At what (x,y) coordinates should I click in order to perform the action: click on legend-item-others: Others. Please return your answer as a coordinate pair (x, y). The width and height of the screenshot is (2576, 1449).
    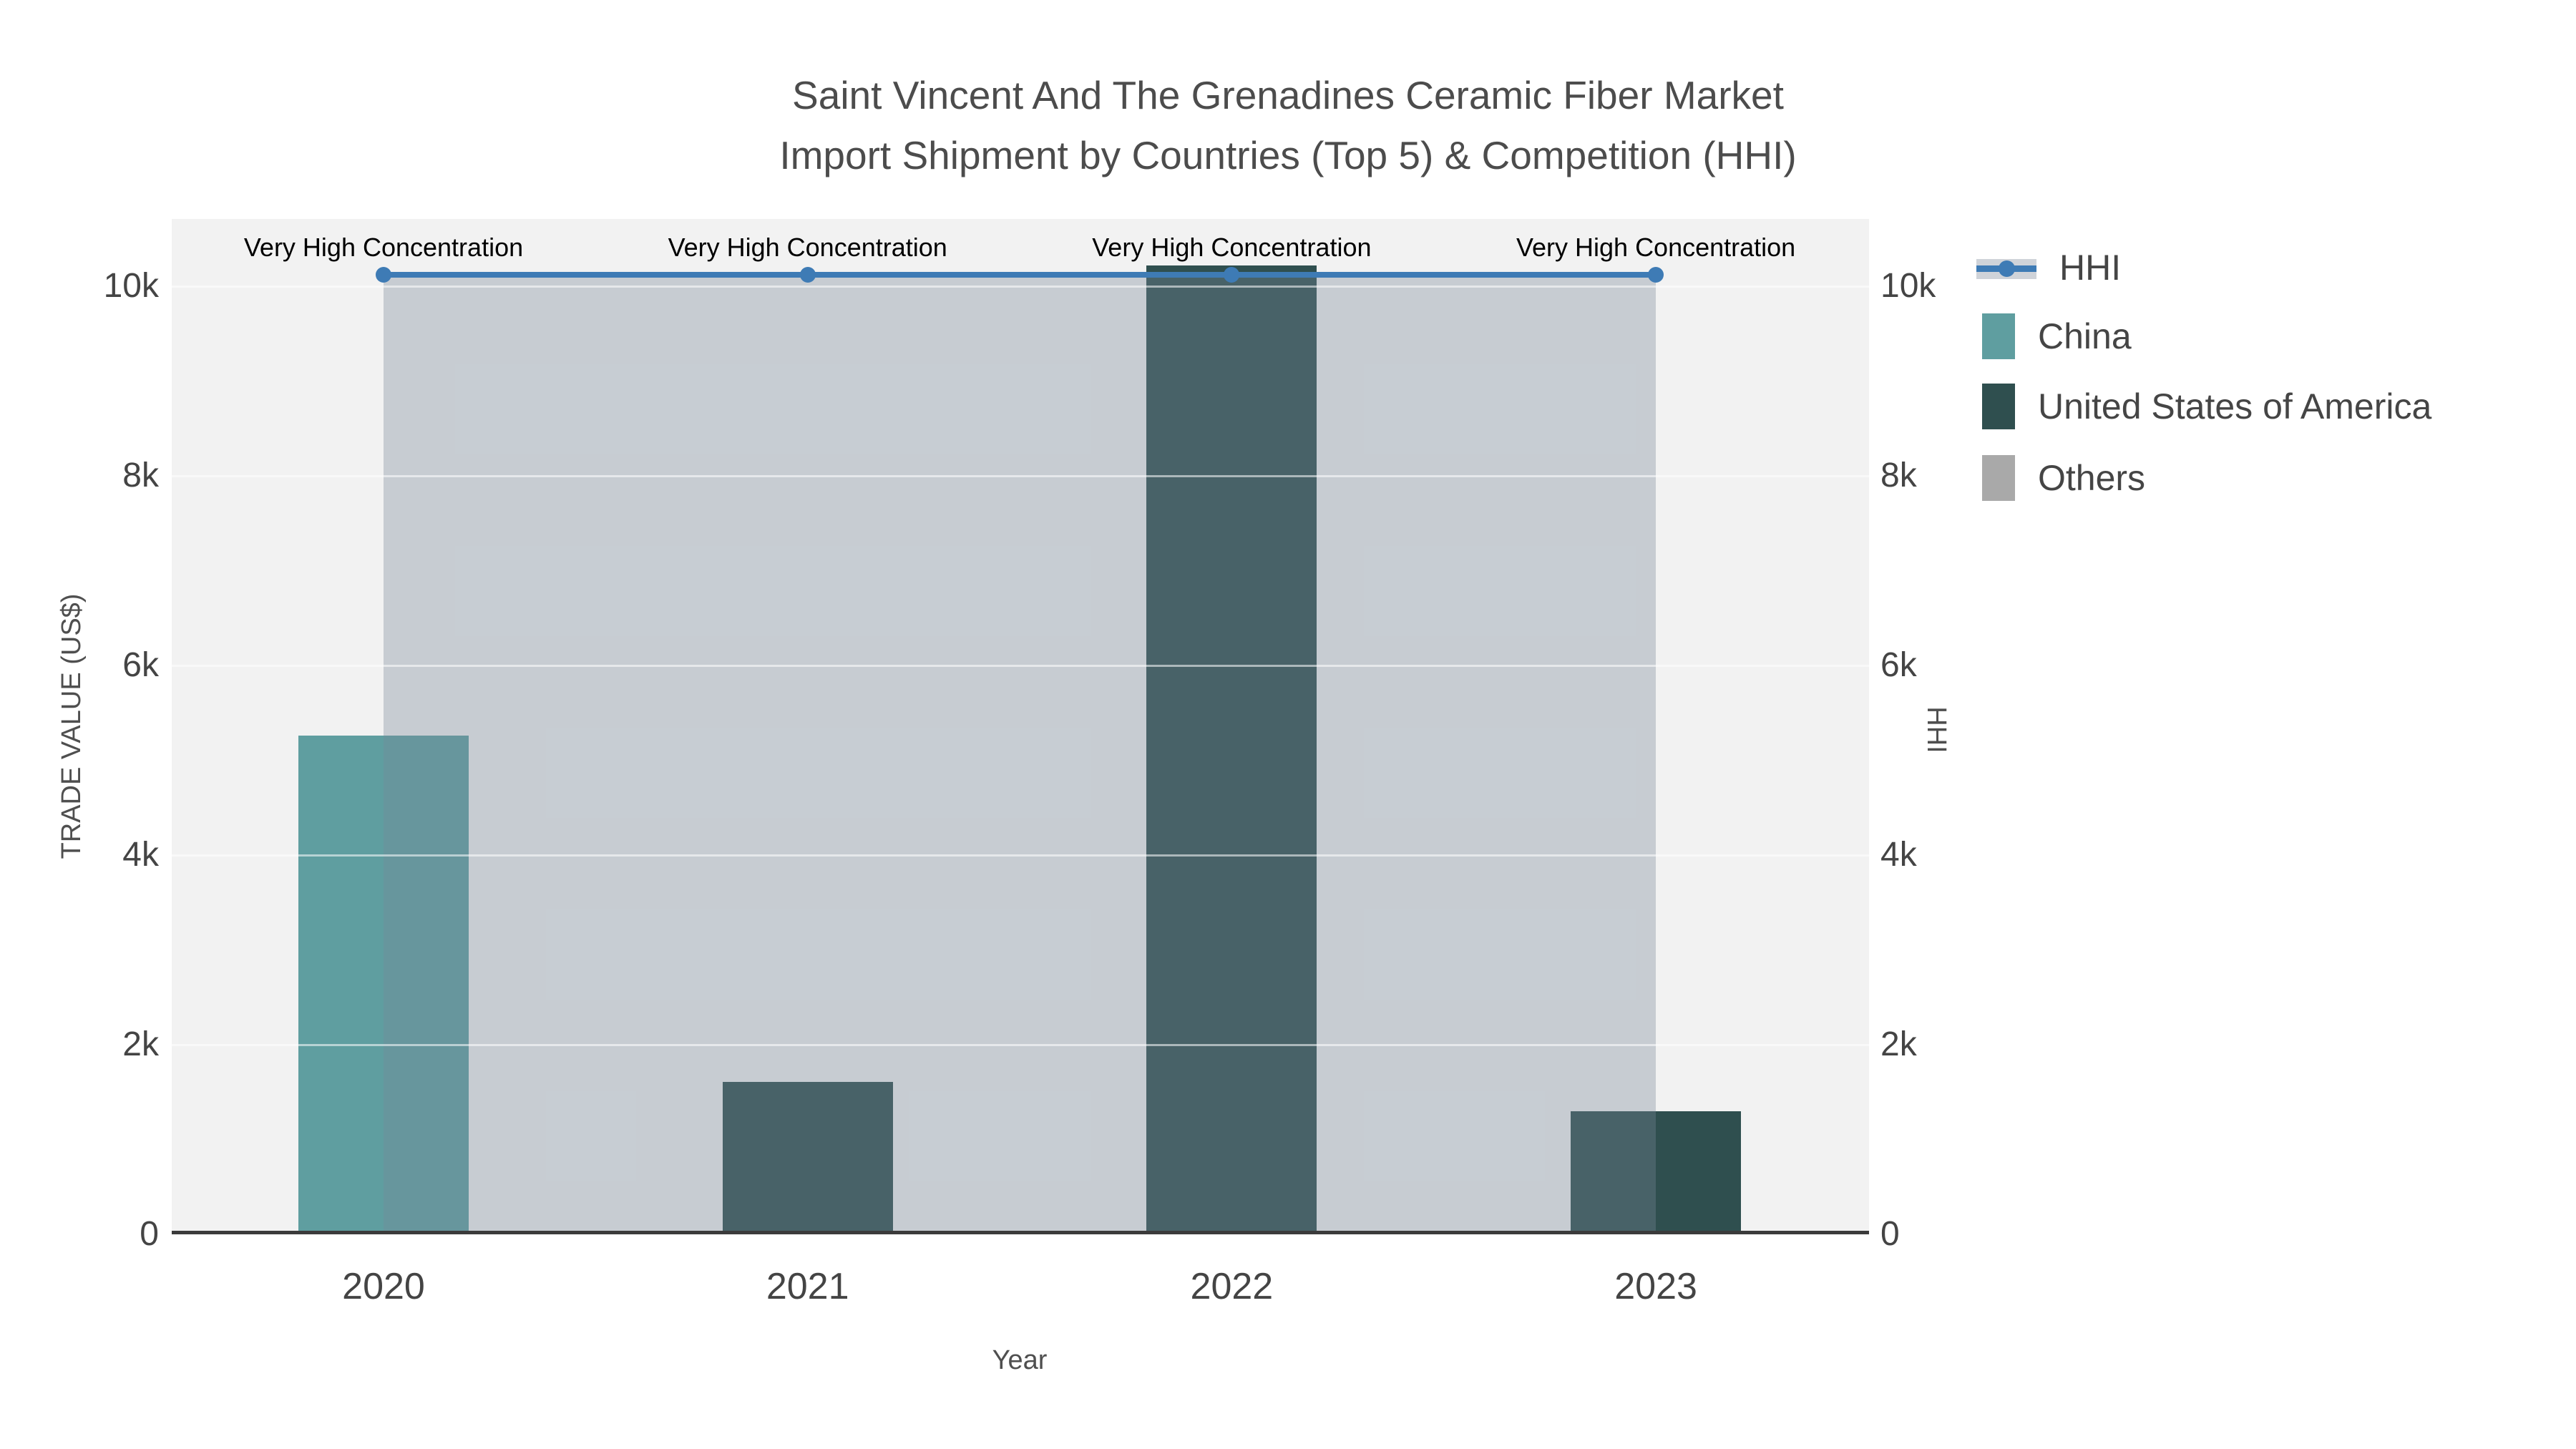
    Looking at the image, I should click on (2060, 478).